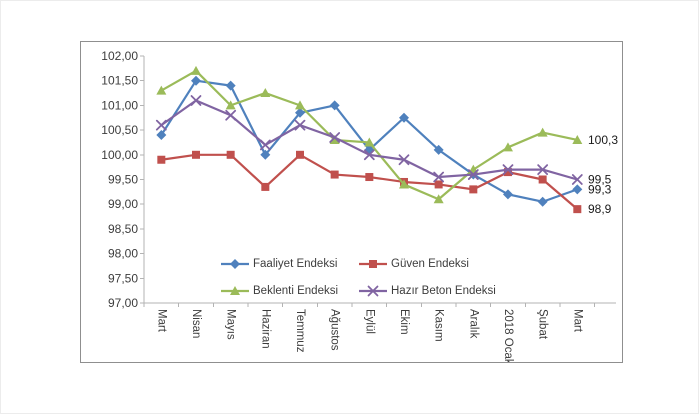 The height and width of the screenshot is (414, 699). What do you see at coordinates (123, 278) in the screenshot?
I see `y-axis-tick-label: 97,50` at bounding box center [123, 278].